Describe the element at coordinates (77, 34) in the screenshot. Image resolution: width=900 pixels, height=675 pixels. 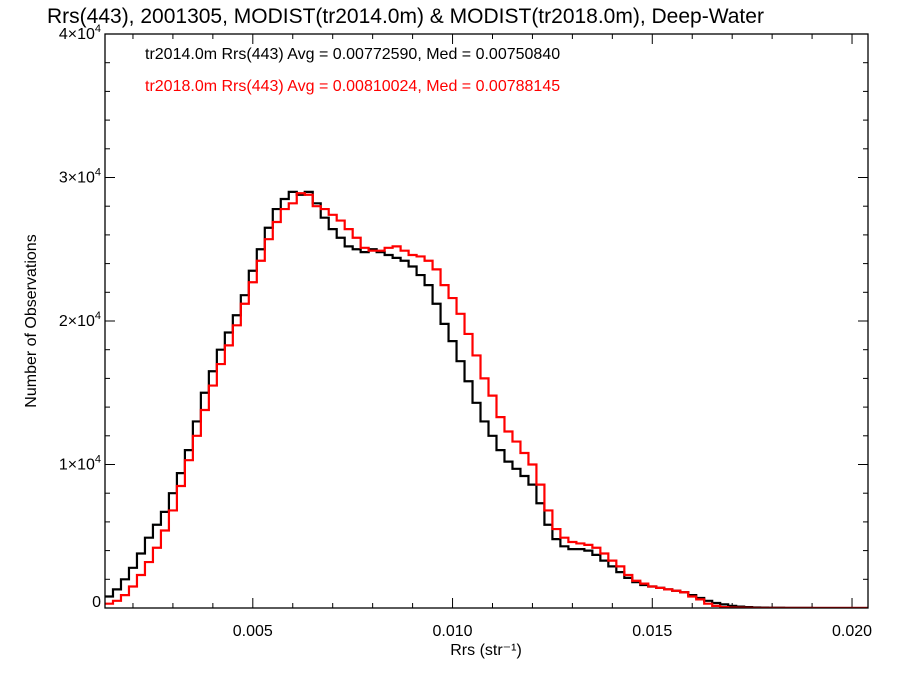
I see `y-tick-label-base: 4×10` at that location.